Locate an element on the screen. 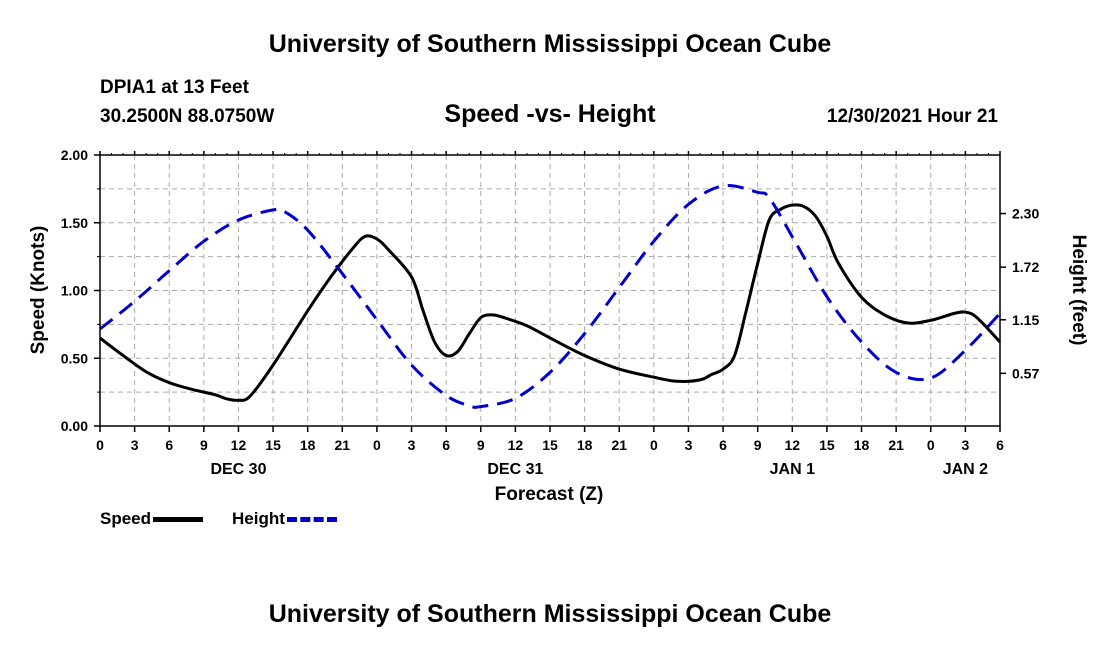  y-left-tick-label: 2.00 is located at coordinates (74, 155).